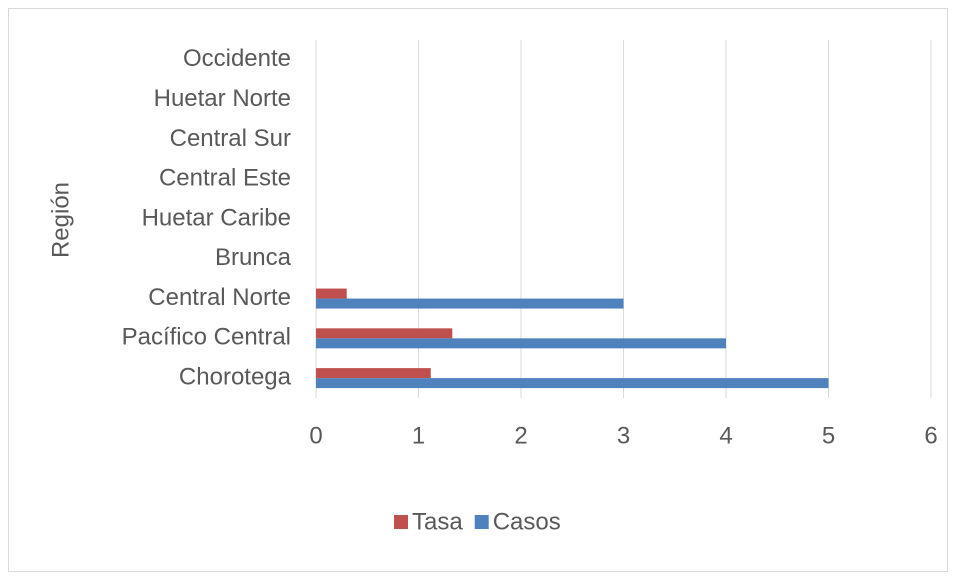  What do you see at coordinates (237, 58) in the screenshot?
I see `y-tick-label: Occidente` at bounding box center [237, 58].